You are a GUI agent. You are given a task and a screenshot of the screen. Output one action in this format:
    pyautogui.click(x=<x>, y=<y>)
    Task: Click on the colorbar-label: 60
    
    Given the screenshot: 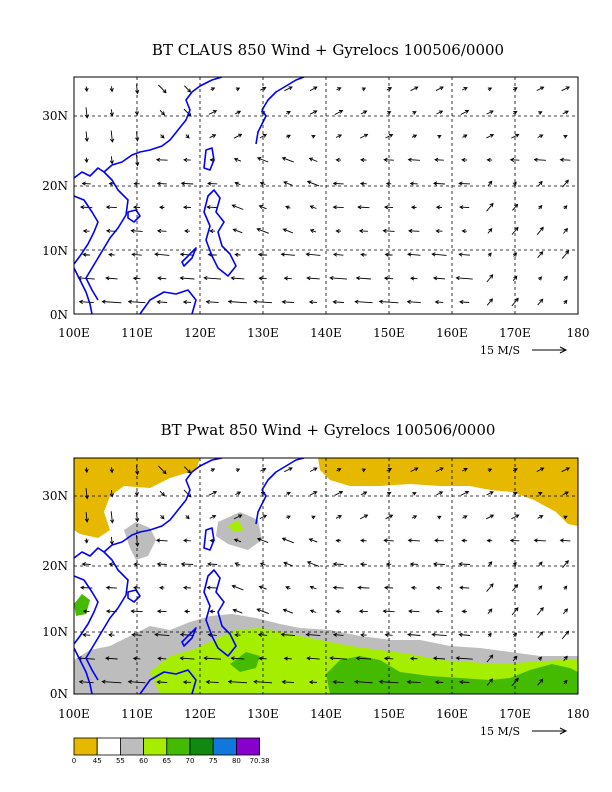 What is the action you would take?
    pyautogui.click(x=143, y=761)
    